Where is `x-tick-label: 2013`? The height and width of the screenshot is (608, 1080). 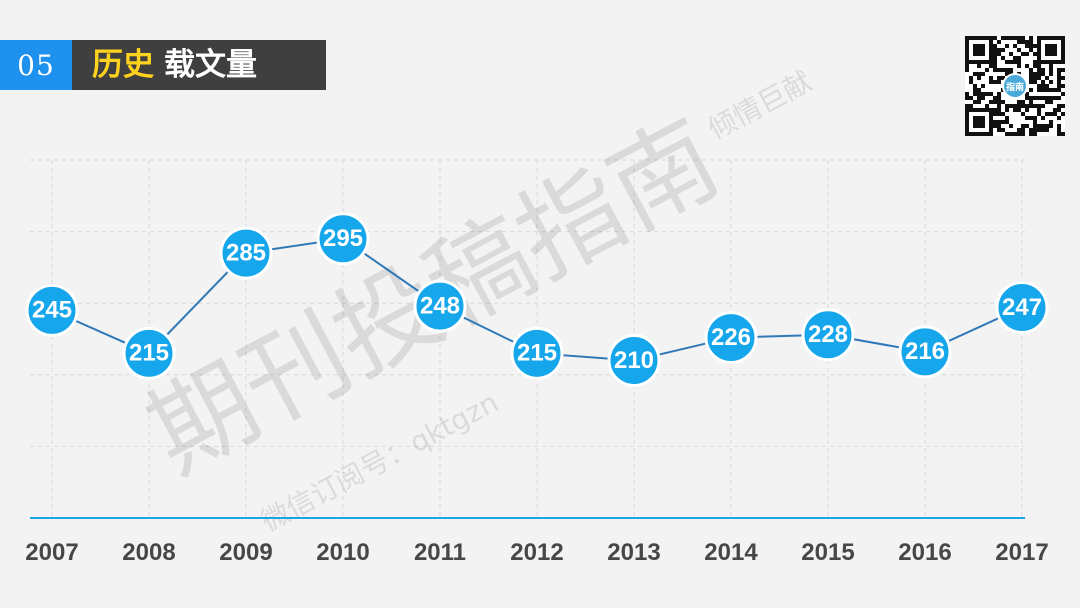 x-tick-label: 2013 is located at coordinates (633, 552).